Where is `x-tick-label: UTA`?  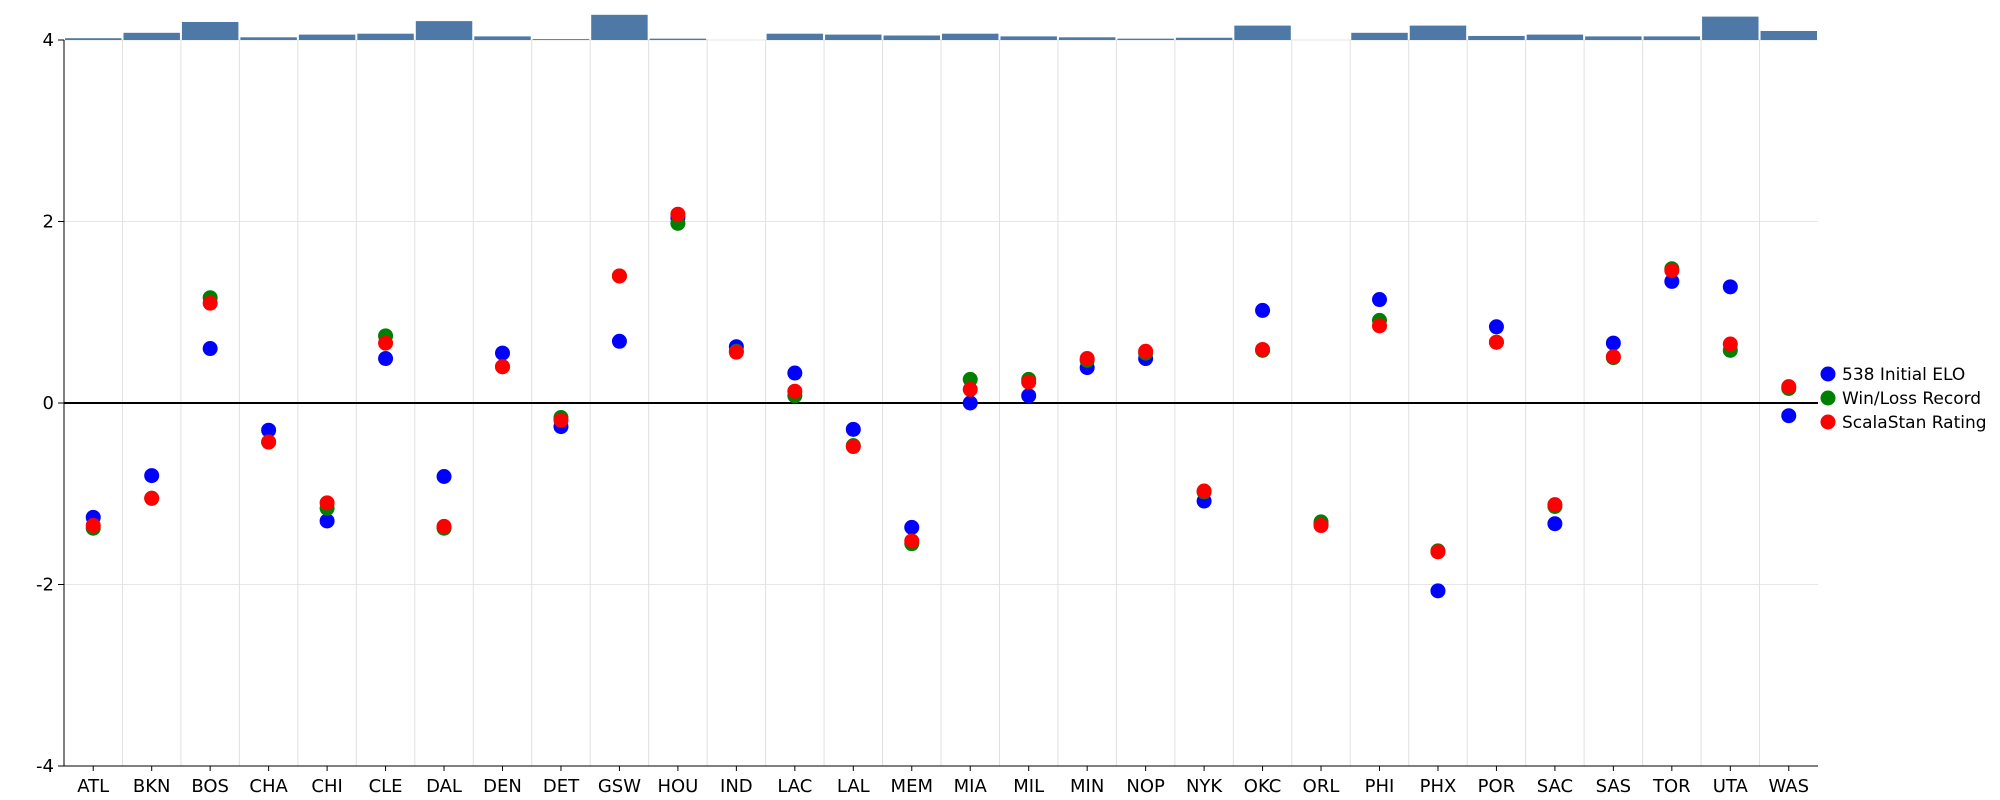
x-tick-label: UTA is located at coordinates (1731, 786).